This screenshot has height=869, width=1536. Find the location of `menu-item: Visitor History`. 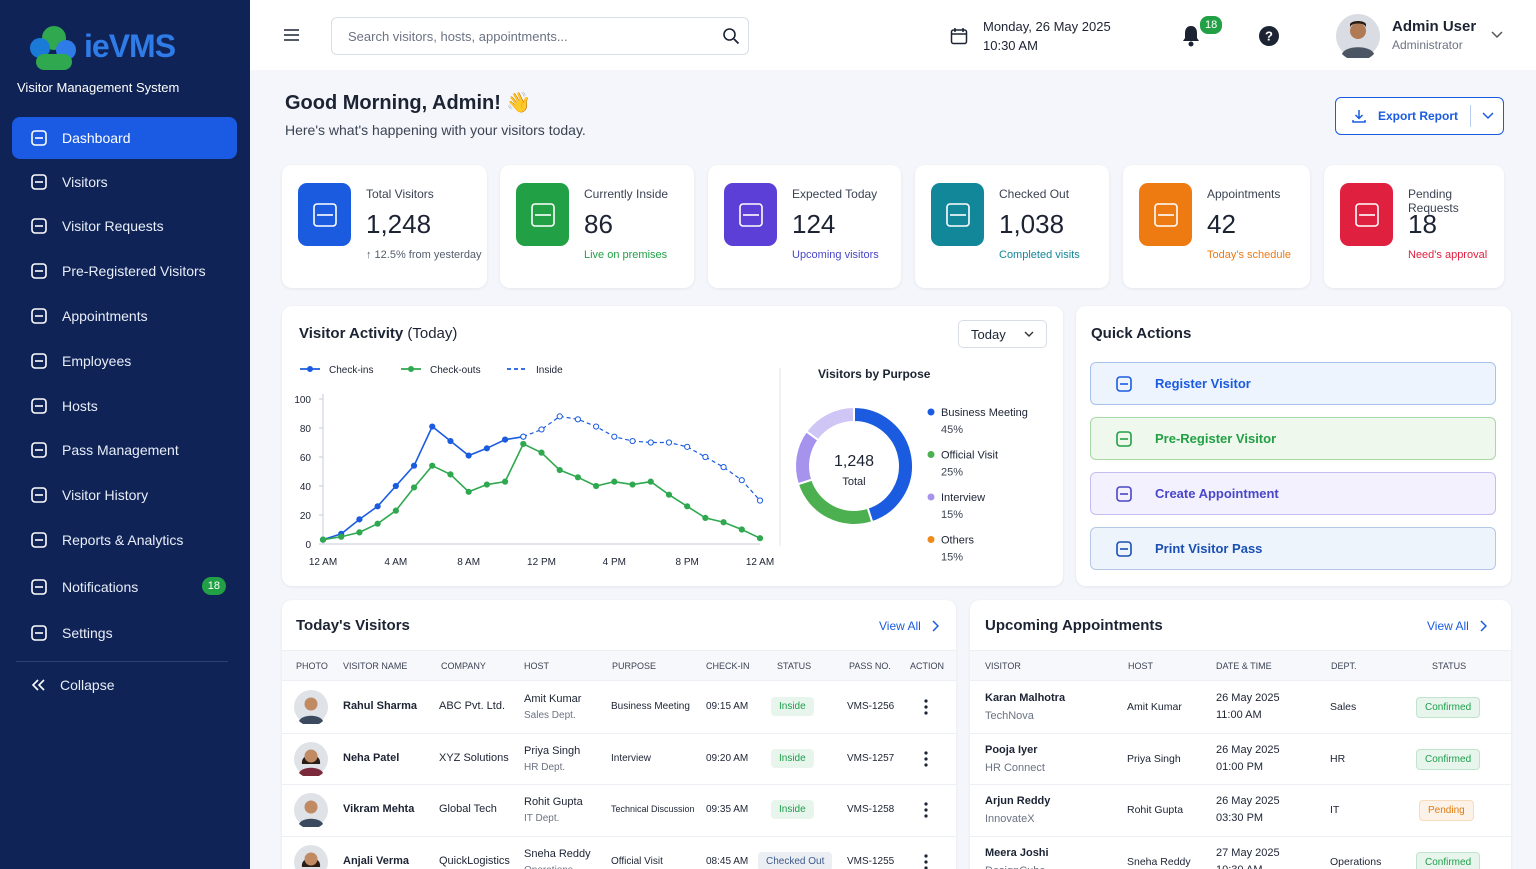

menu-item: Visitor History is located at coordinates (124, 495).